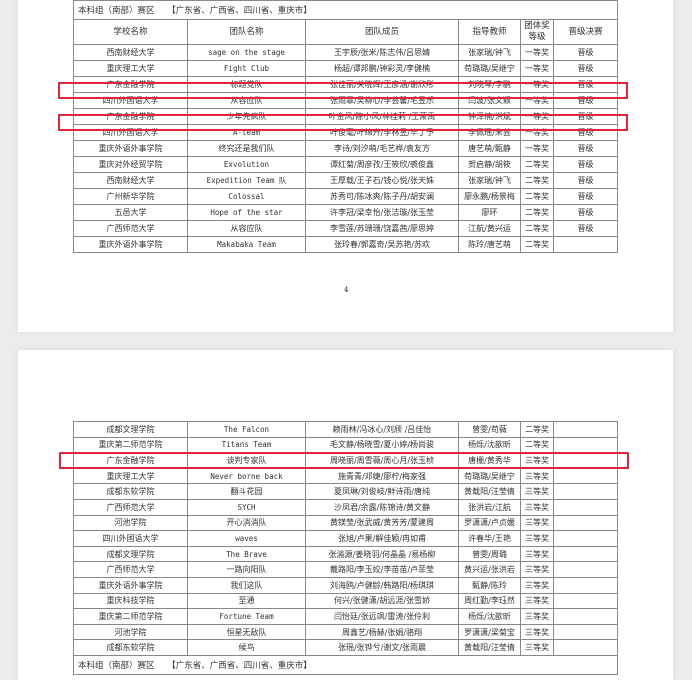 The height and width of the screenshot is (680, 692). What do you see at coordinates (489, 601) in the screenshot?
I see `advisor-cell: 周红勤/李珏然` at bounding box center [489, 601].